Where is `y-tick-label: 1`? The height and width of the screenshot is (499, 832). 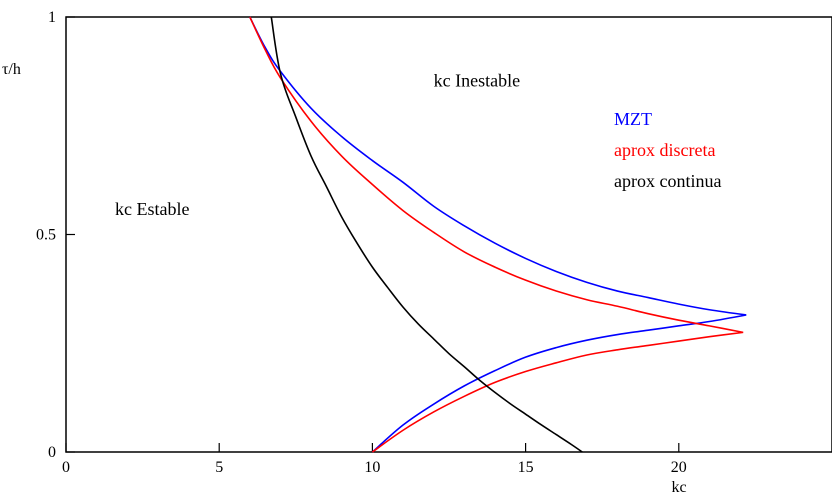
y-tick-label: 1 is located at coordinates (52, 17).